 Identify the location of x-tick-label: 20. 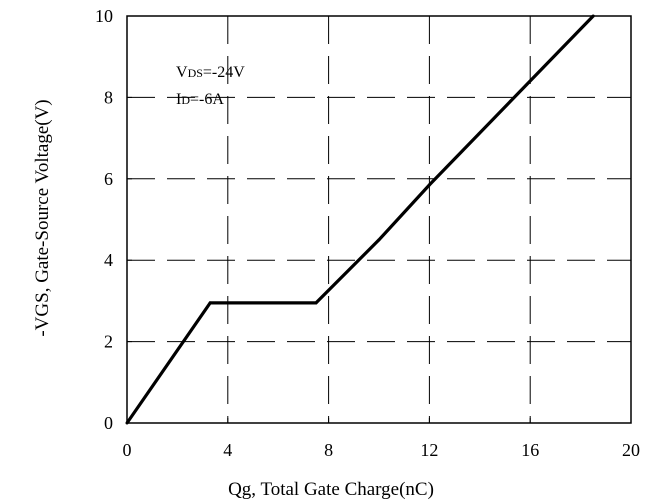
(631, 450).